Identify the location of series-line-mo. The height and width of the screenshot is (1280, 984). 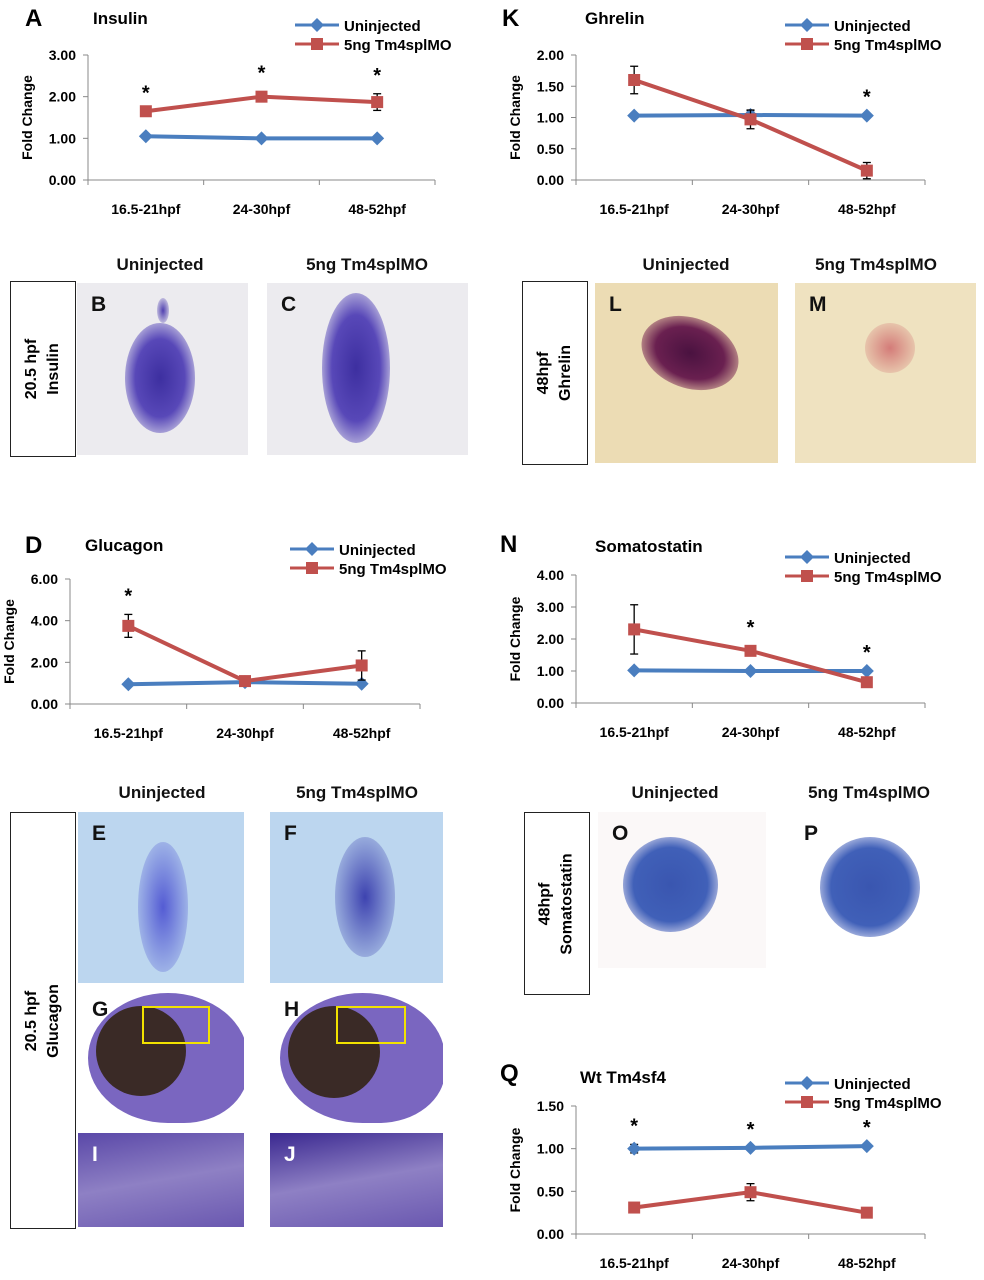
(244, 654).